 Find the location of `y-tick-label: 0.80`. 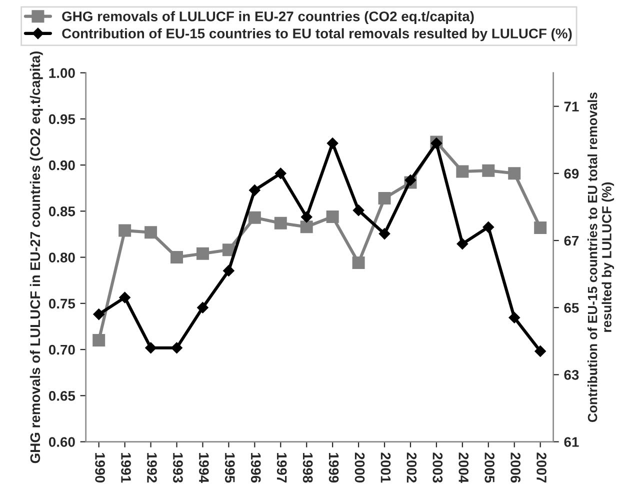

y-tick-label: 0.80 is located at coordinates (61, 257).